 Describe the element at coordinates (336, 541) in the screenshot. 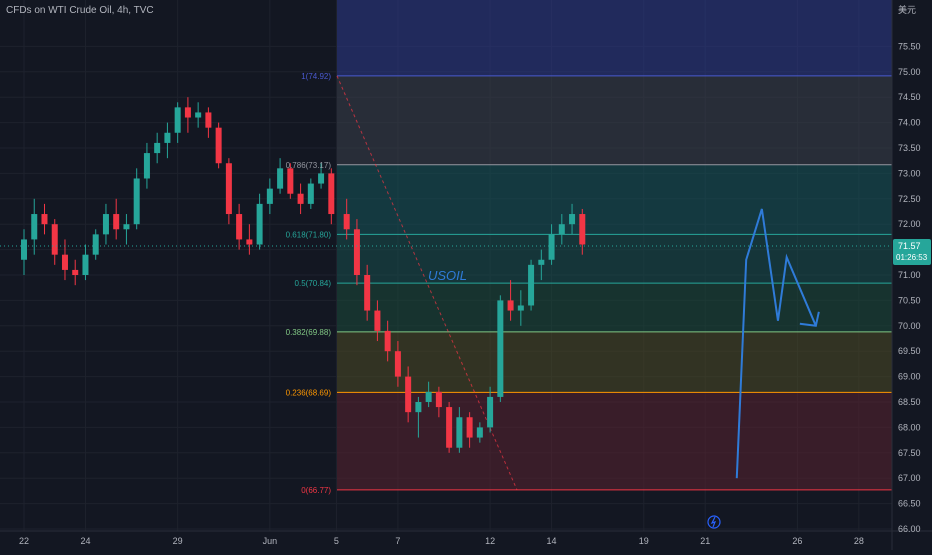

I see `x-tick-label: 5` at that location.